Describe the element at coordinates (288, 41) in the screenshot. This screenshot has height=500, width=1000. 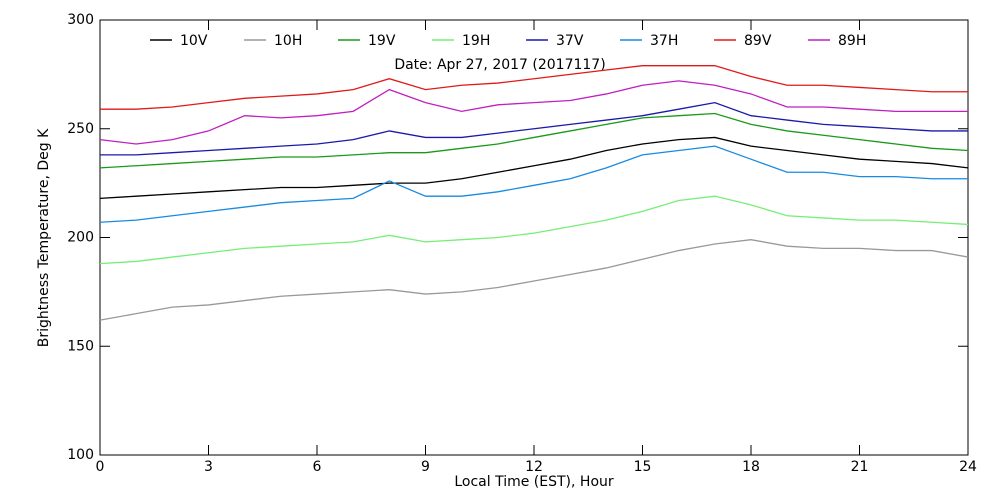
I see `legend-label: 10H` at that location.